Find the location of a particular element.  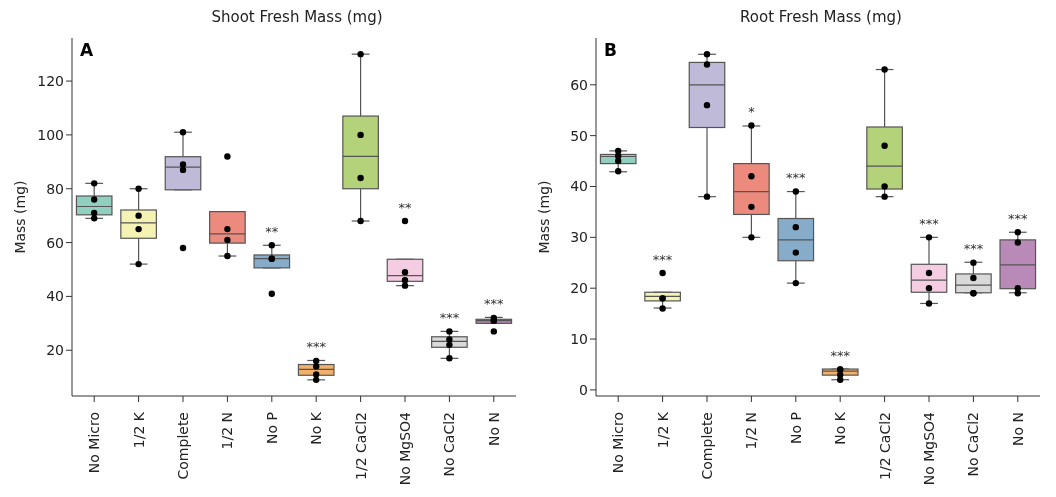

annotation: B is located at coordinates (610, 50).